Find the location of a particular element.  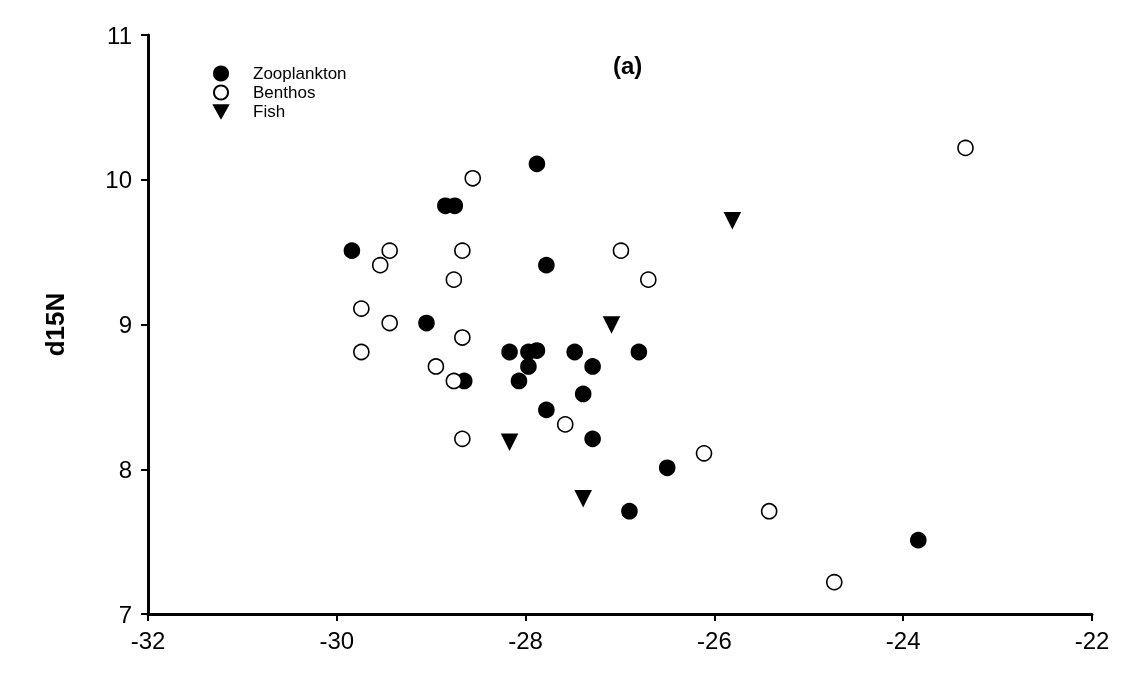

x-tick-label: -22 is located at coordinates (1092, 640).